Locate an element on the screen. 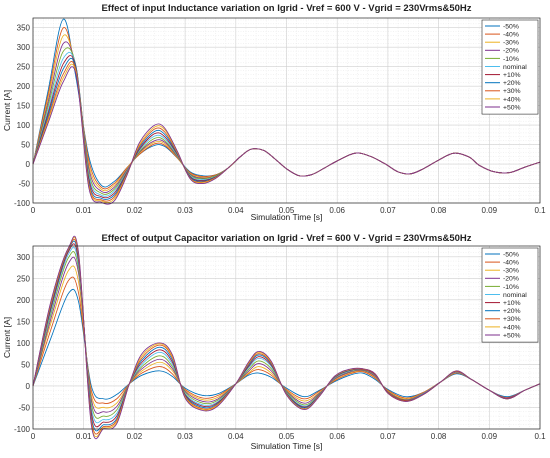  y-tick-label: 350 is located at coordinates (24, 28).